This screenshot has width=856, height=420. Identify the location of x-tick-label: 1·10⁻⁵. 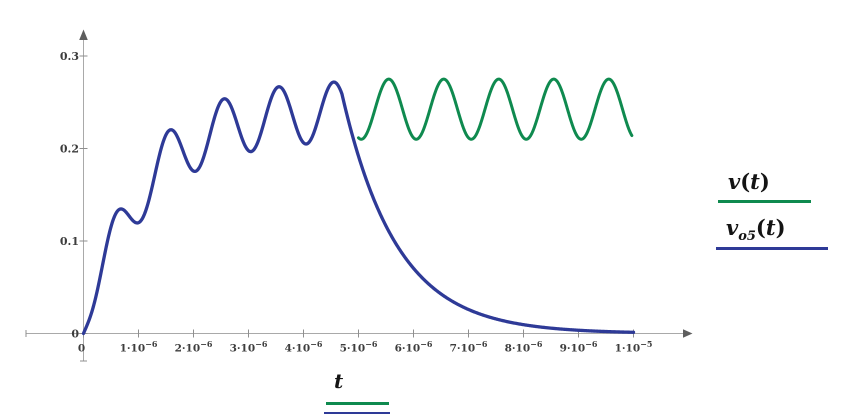
(634, 347).